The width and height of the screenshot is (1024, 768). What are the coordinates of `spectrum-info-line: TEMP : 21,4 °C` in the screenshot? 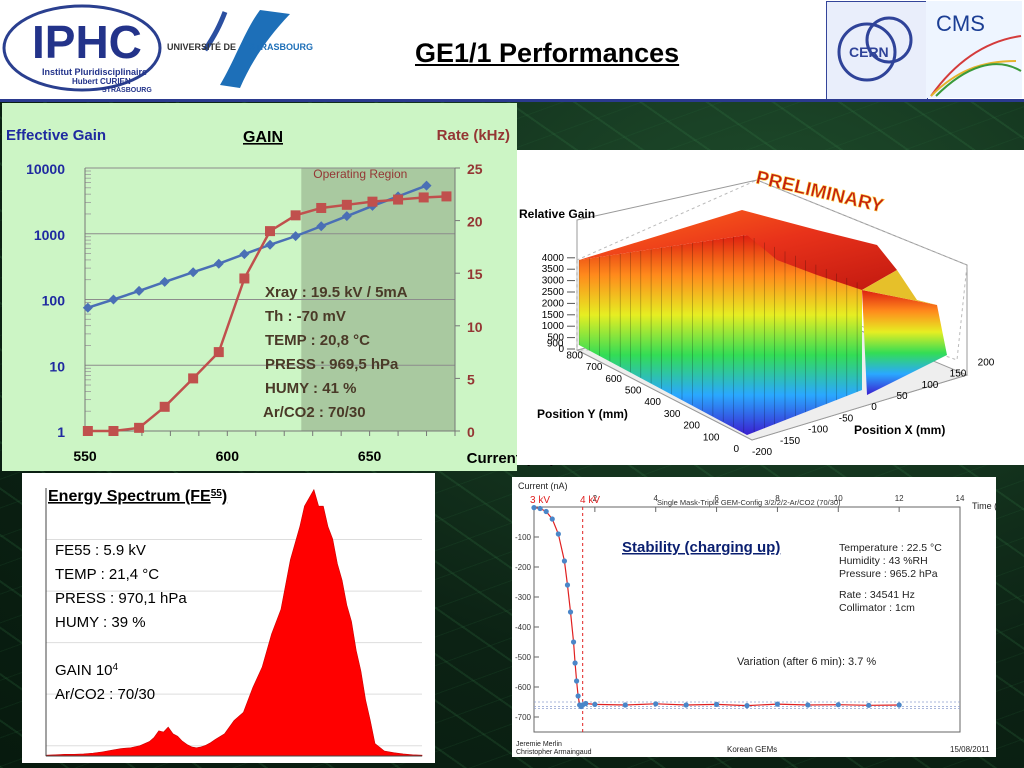 It's located at (107, 574).